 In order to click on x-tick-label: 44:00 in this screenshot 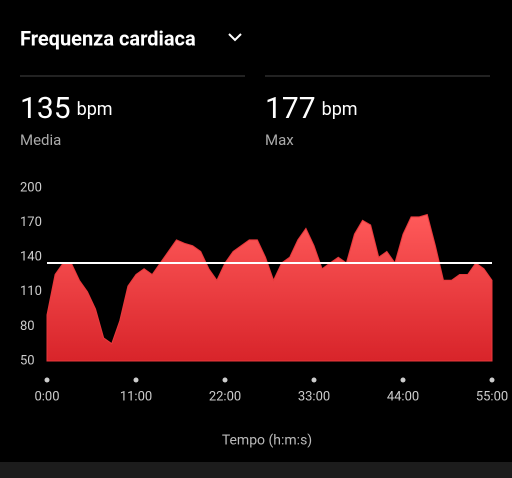, I will do `click(403, 396)`.